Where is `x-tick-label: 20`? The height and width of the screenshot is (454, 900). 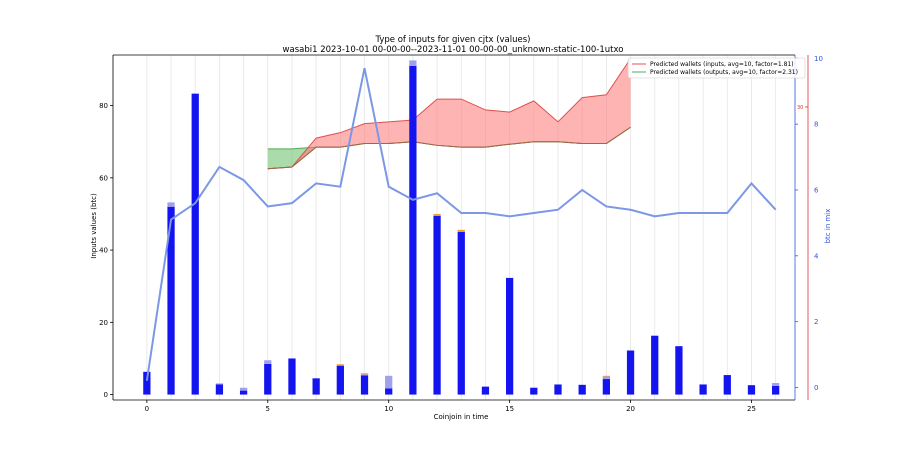
x-tick-label: 20 is located at coordinates (630, 409).